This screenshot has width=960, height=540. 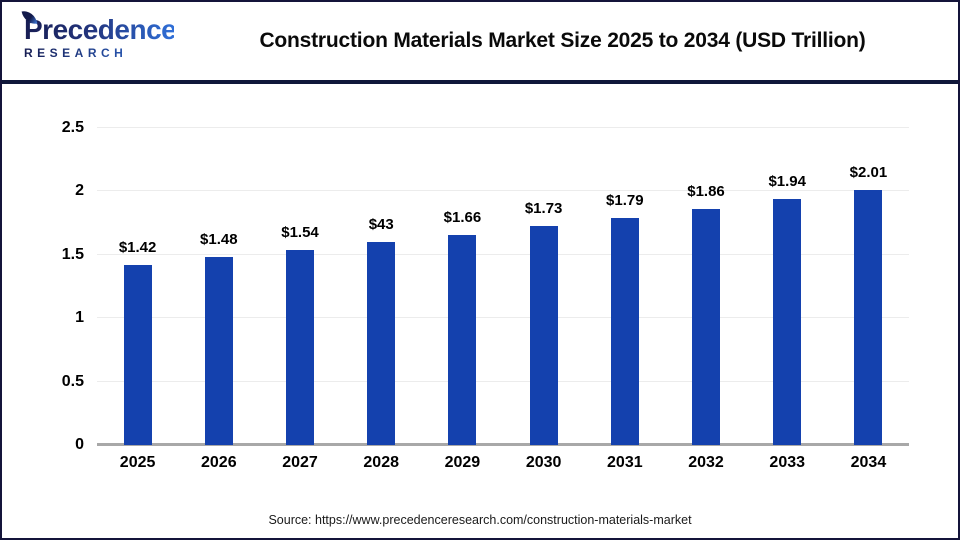 What do you see at coordinates (137, 247) in the screenshot?
I see `bar-value-label-2025: $1.42` at bounding box center [137, 247].